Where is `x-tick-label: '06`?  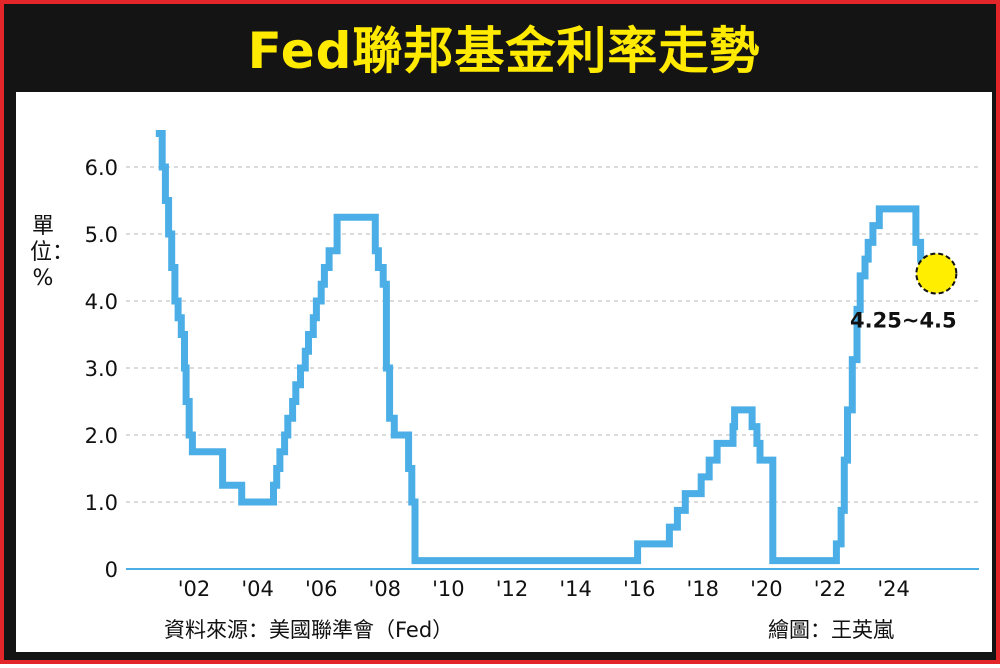
x-tick-label: '06 is located at coordinates (321, 589).